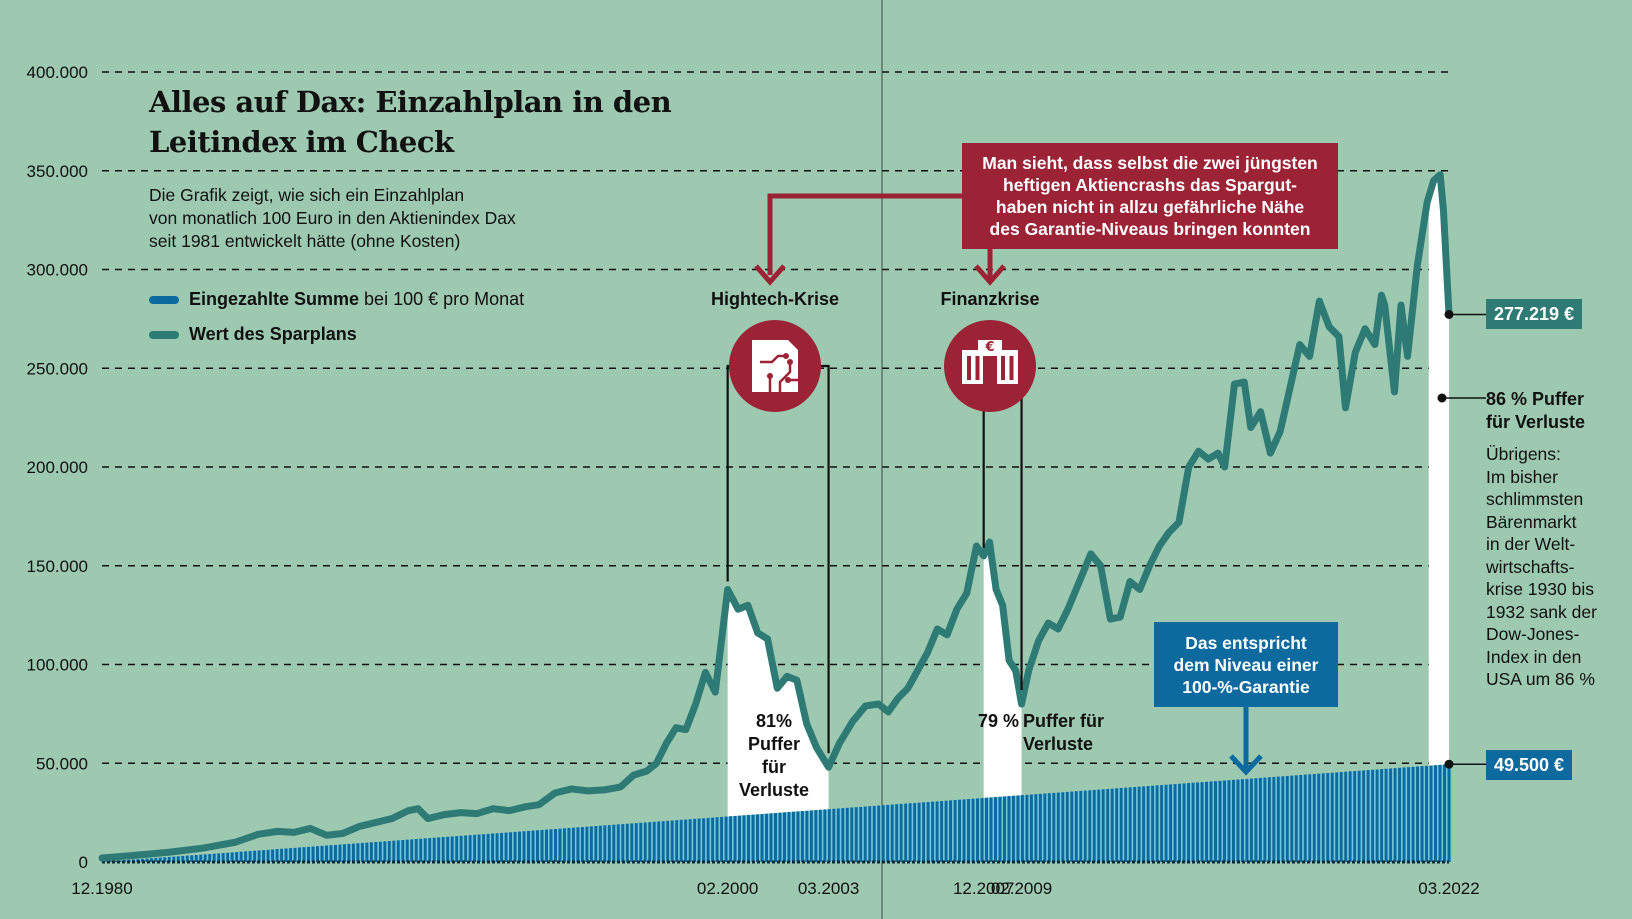 The image size is (1632, 919). What do you see at coordinates (788, 380) in the screenshot?
I see `chip-node` at bounding box center [788, 380].